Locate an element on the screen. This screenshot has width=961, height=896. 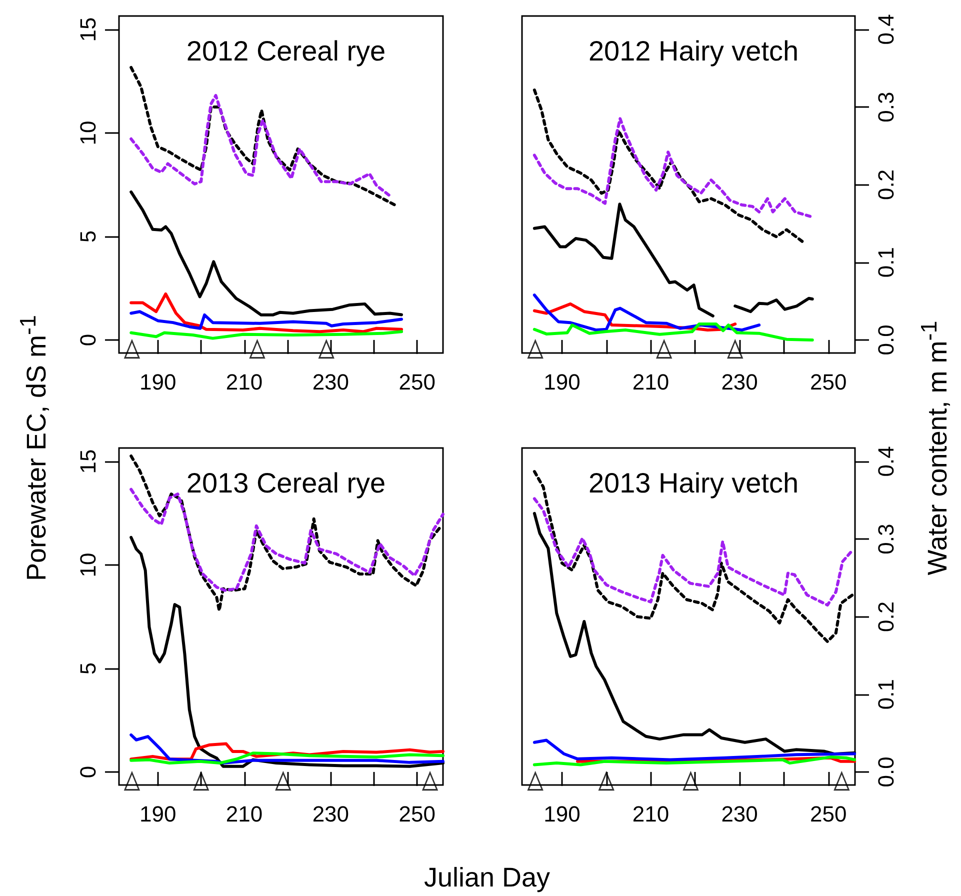
text: 2012 Hairy vetch is located at coordinates (693, 51).